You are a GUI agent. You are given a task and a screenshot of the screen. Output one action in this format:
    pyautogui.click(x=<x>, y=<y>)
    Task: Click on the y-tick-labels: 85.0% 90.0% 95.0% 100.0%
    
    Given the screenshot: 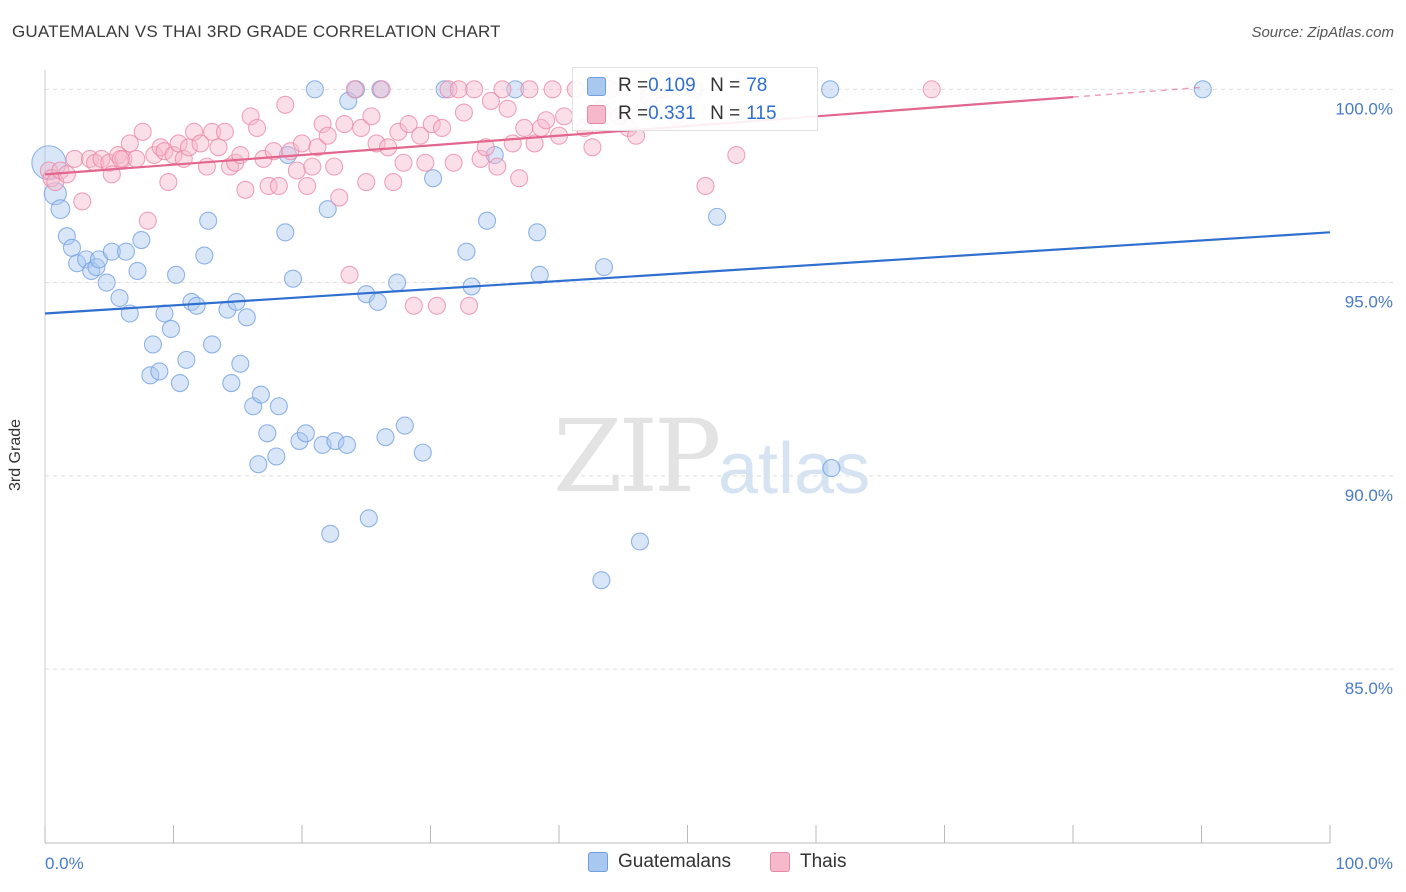 What is the action you would take?
    pyautogui.click(x=1364, y=398)
    